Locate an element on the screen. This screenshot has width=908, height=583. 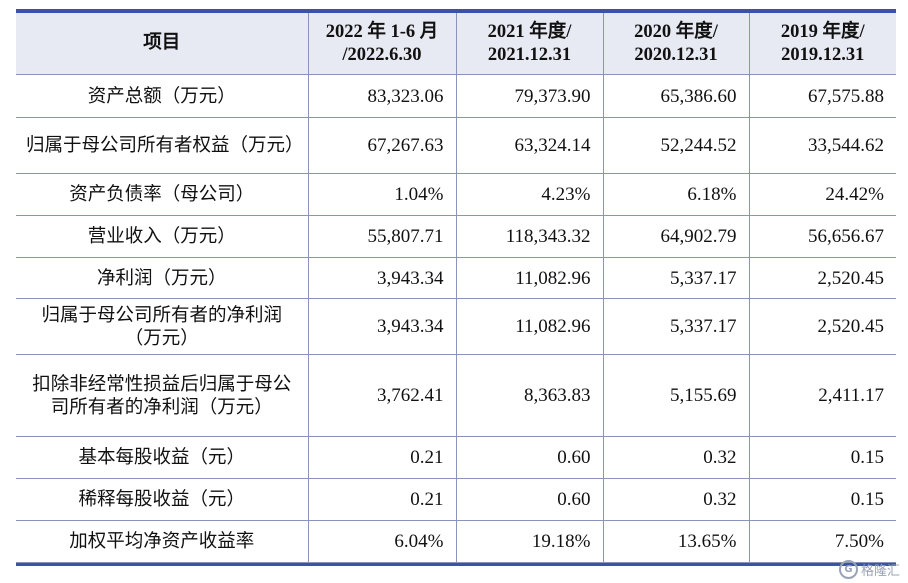
top-rule is located at coordinates (456, 11).